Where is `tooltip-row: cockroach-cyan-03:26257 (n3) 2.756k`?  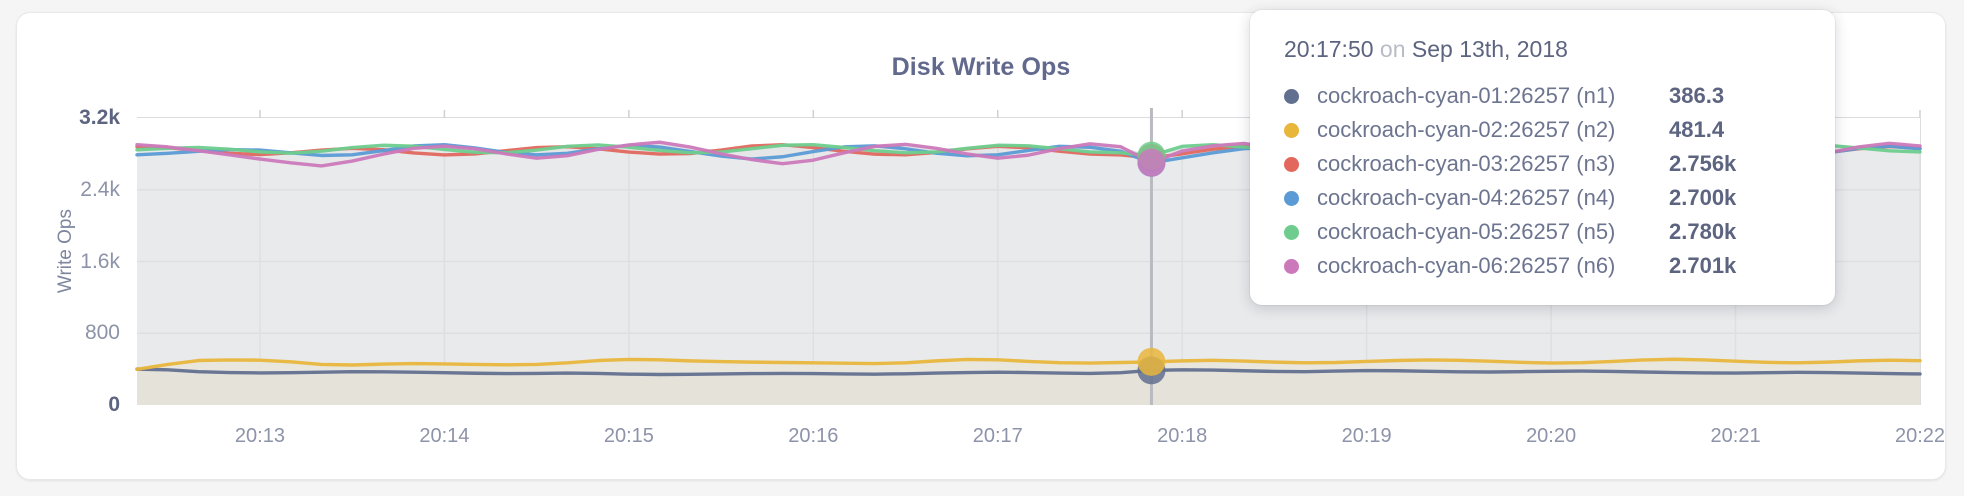 tooltip-row: cockroach-cyan-03:26257 (n3) 2.756k is located at coordinates (1542, 164).